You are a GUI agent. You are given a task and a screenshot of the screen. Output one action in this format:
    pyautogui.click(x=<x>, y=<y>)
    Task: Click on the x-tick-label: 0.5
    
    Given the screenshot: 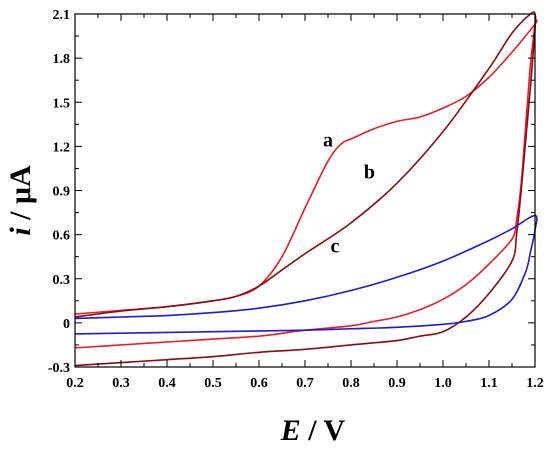 What is the action you would take?
    pyautogui.click(x=213, y=383)
    